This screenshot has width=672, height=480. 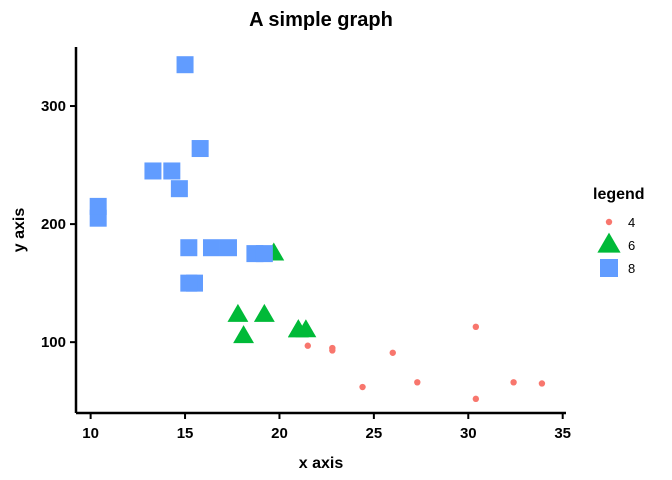 I want to click on x-tick-label: 25, so click(x=374, y=433).